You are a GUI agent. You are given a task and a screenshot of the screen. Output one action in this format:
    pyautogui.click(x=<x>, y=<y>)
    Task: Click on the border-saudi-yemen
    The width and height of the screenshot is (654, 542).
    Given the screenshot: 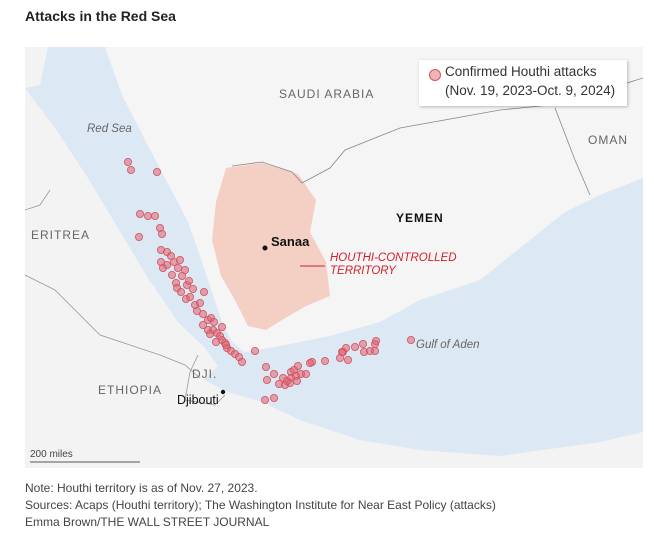 What is the action you would take?
    pyautogui.click(x=437, y=130)
    